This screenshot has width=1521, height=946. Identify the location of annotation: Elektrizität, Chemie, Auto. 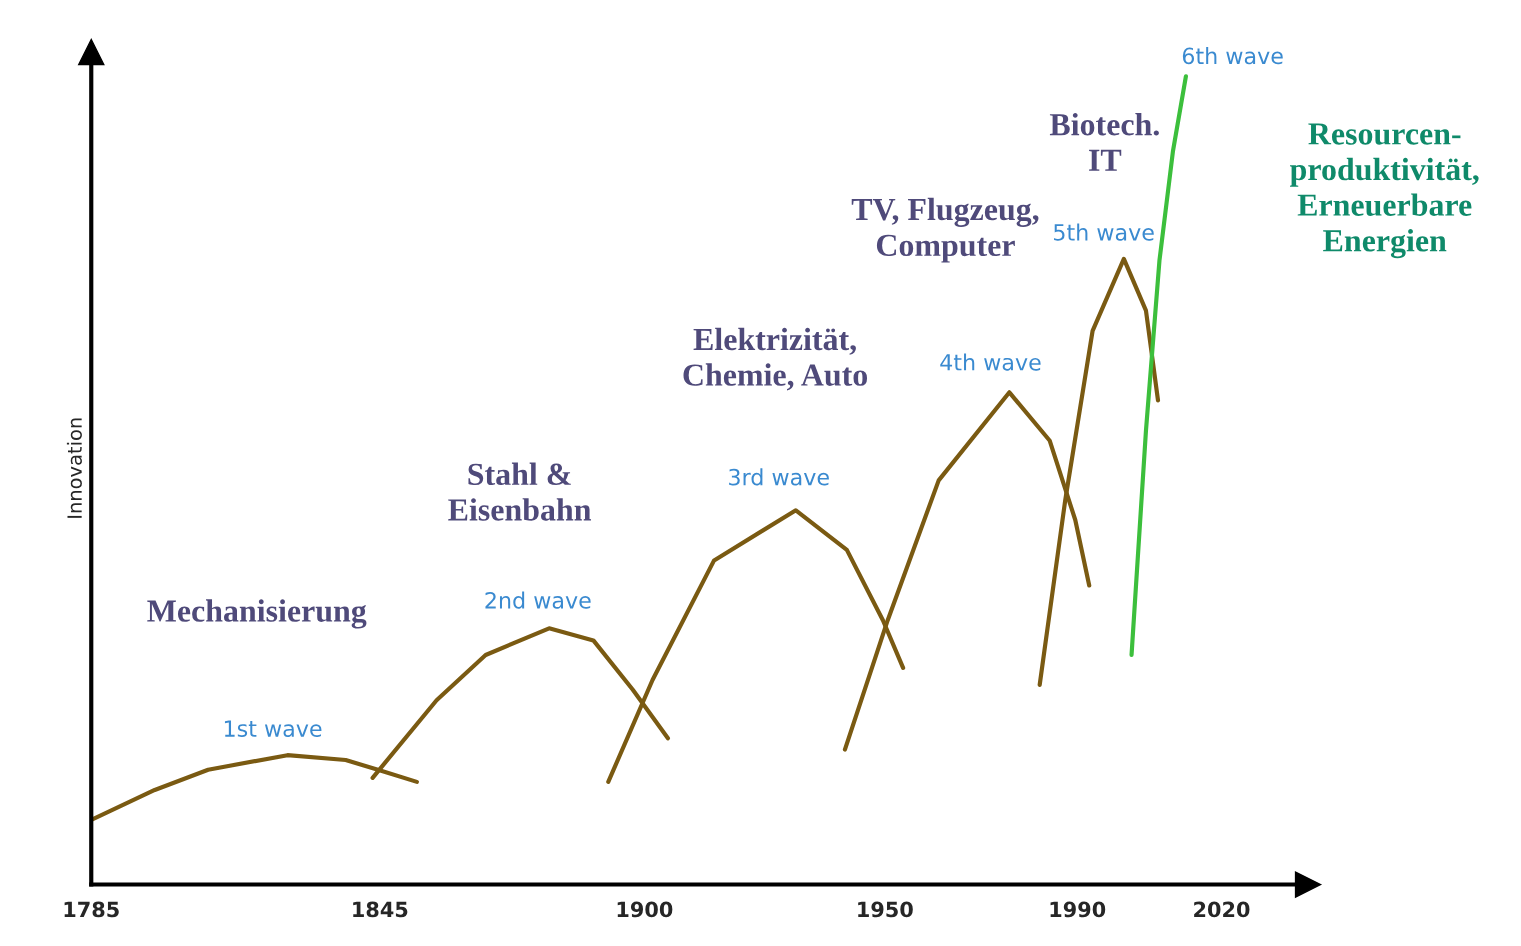
(775, 359).